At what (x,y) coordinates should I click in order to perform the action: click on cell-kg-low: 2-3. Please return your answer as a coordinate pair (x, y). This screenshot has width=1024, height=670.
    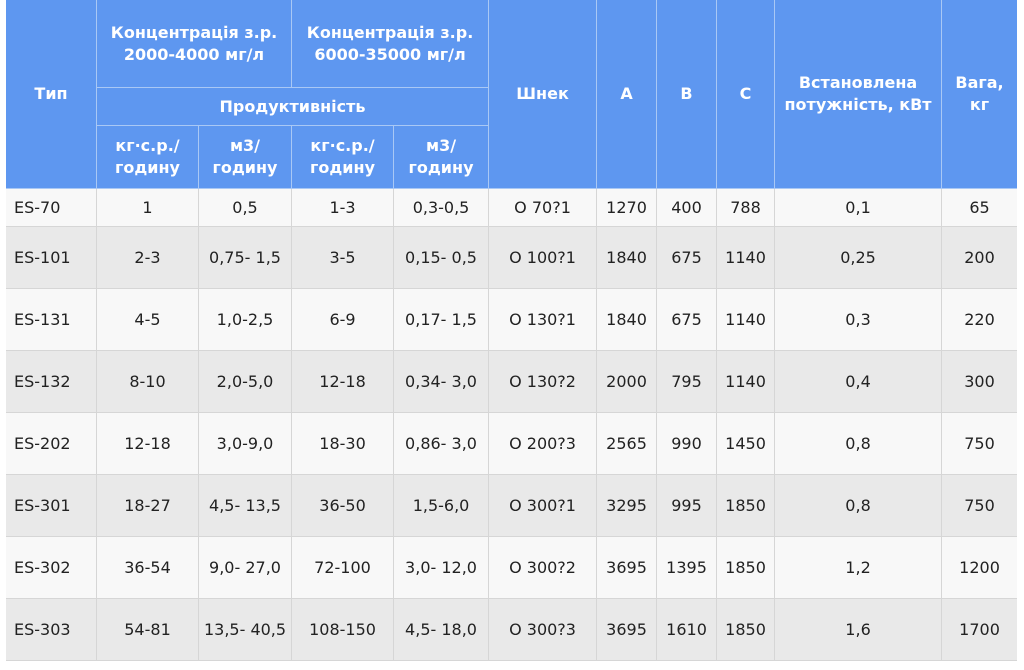
    Looking at the image, I should click on (148, 258).